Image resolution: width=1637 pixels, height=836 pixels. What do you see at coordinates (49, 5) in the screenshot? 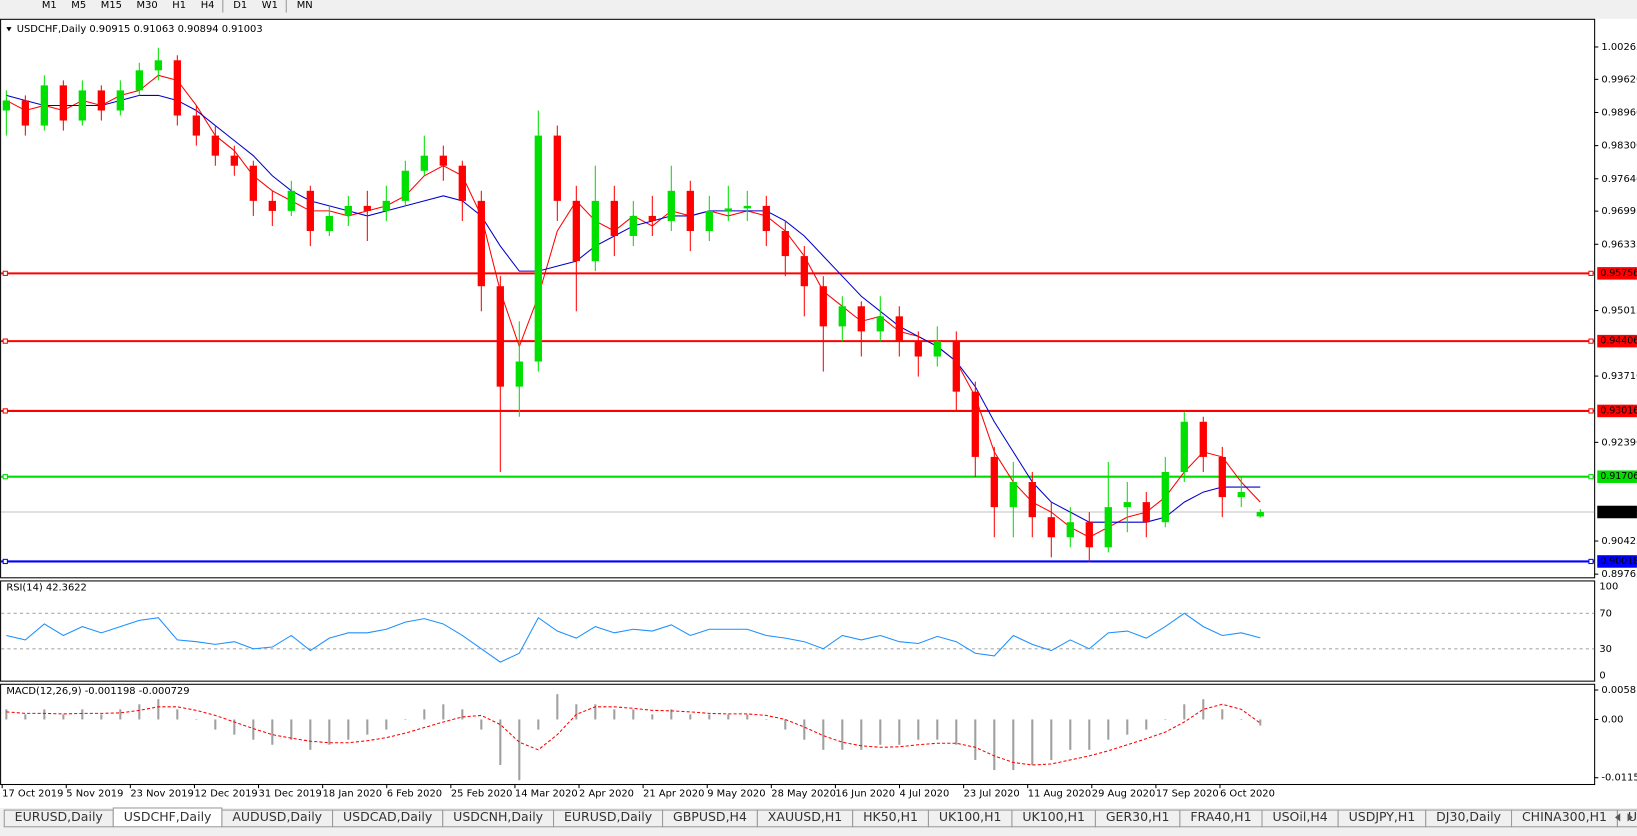
I see `timeframe-button: M1` at bounding box center [49, 5].